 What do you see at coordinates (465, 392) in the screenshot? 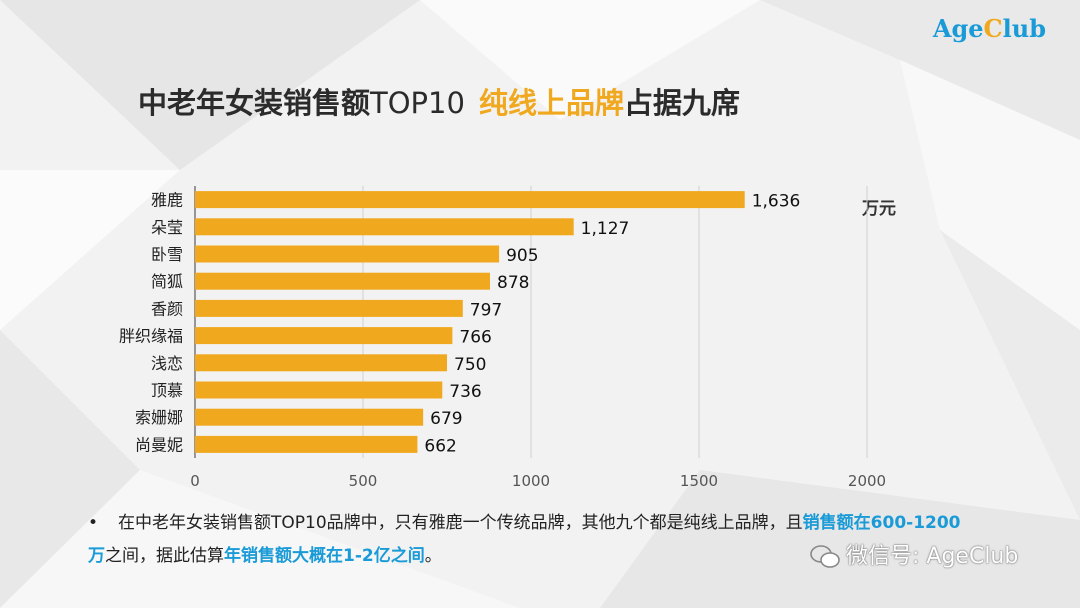
I see `data-label: 736` at bounding box center [465, 392].